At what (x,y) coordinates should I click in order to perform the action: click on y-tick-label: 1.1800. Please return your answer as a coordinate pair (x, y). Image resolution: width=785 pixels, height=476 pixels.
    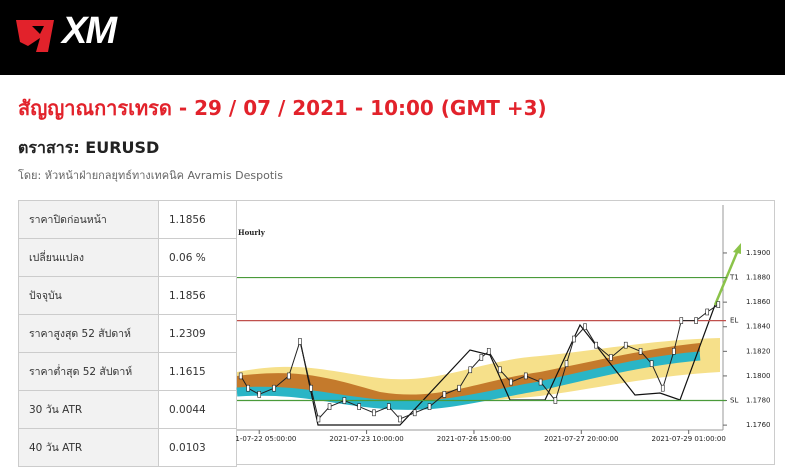
    Looking at the image, I should click on (758, 376).